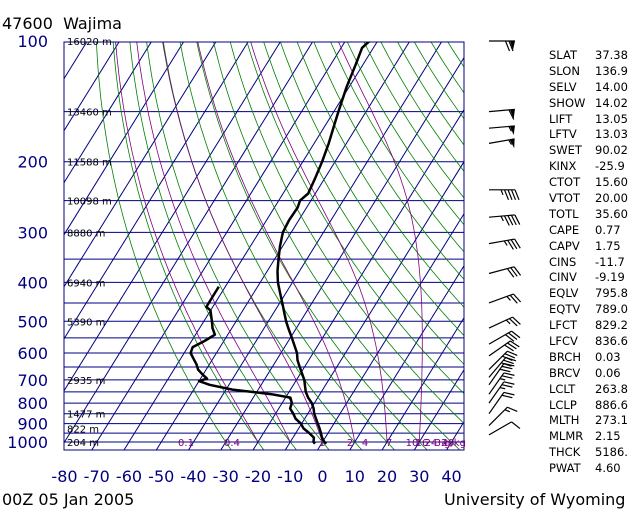 This screenshot has height=512, width=640. I want to click on index-name: SLON, so click(564, 70).